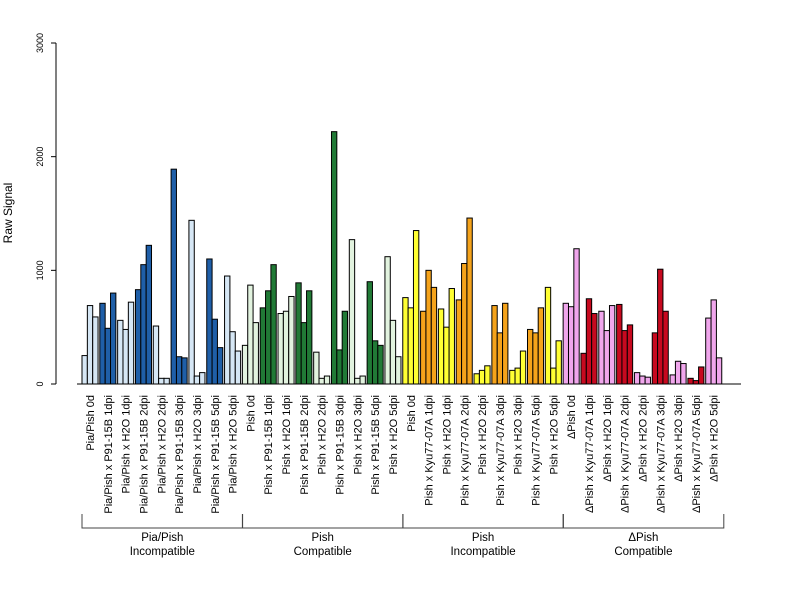 The image size is (800, 600). What do you see at coordinates (608, 438) in the screenshot?
I see `x-tick-label: ΔPish x H2O 1dpi` at bounding box center [608, 438].